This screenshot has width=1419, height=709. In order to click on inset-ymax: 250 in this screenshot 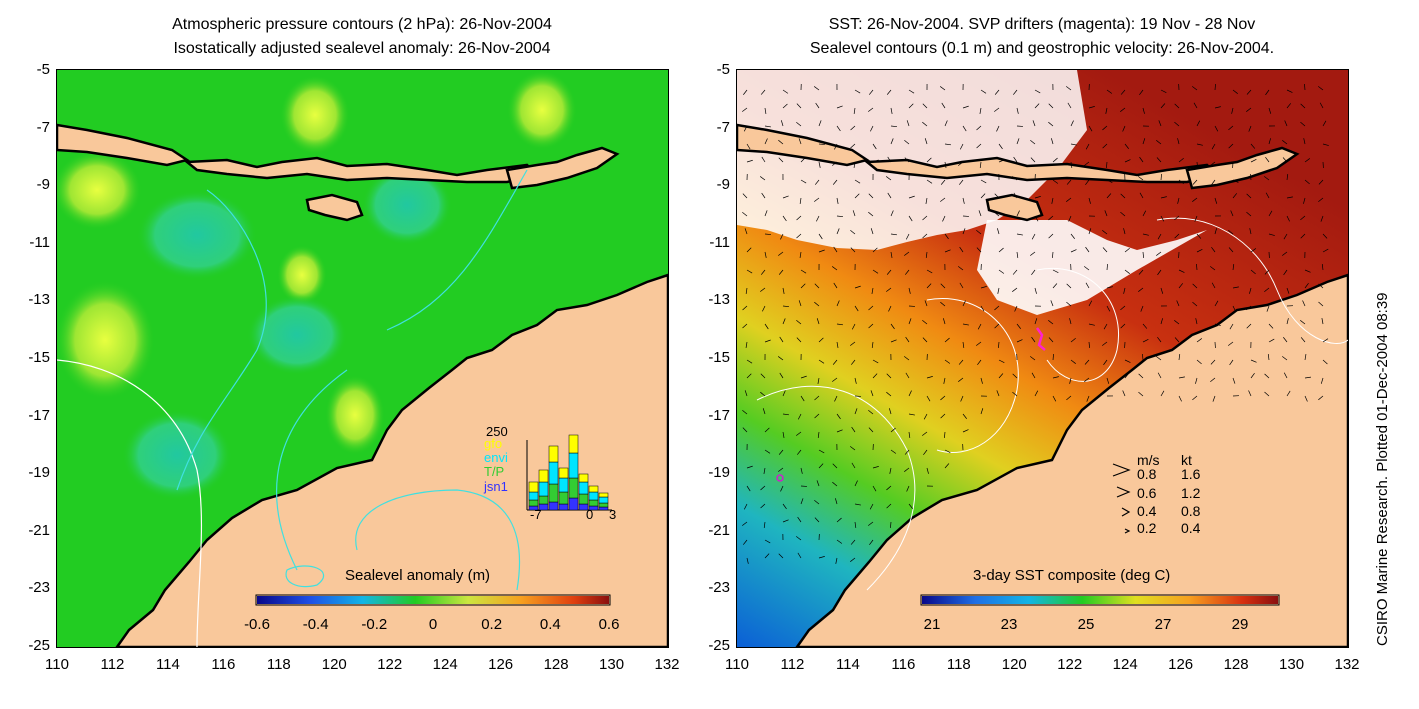, I will do `click(497, 431)`.